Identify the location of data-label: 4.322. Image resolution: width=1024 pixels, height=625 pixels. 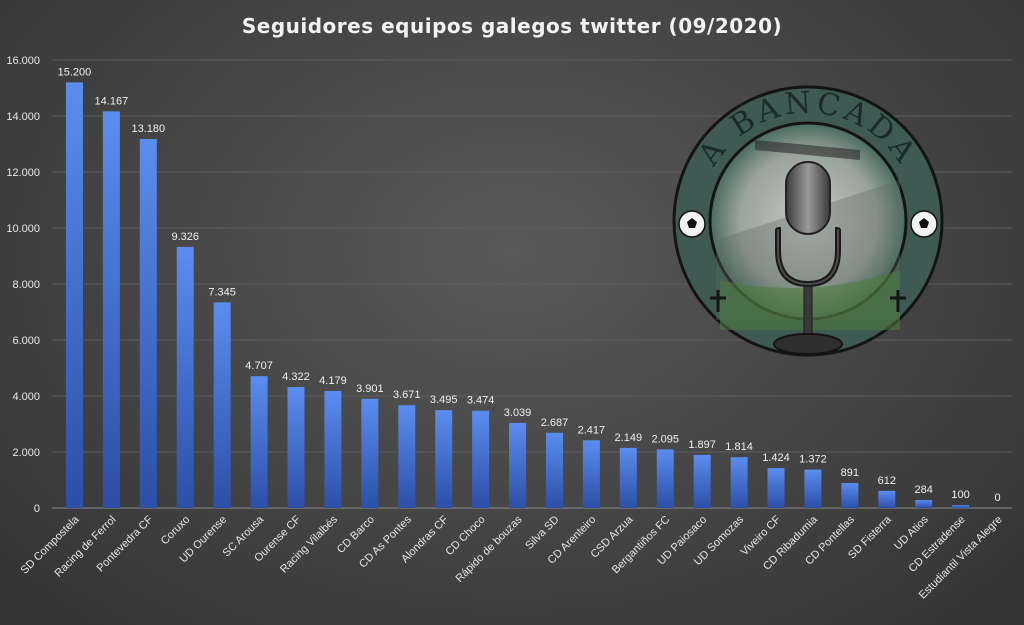
(296, 377).